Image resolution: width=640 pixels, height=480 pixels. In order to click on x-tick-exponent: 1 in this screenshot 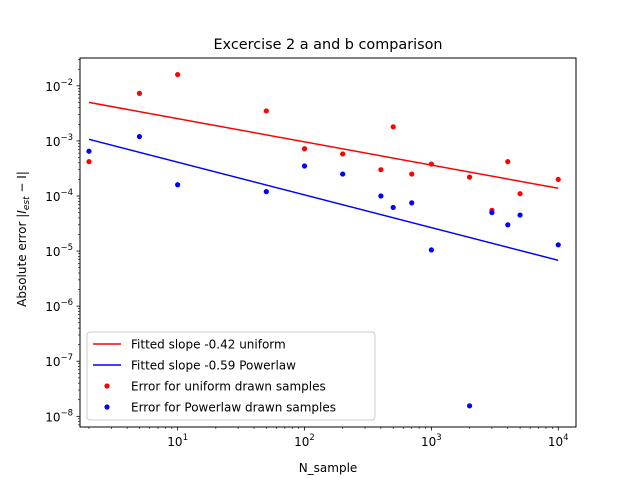, I will do `click(185, 438)`.